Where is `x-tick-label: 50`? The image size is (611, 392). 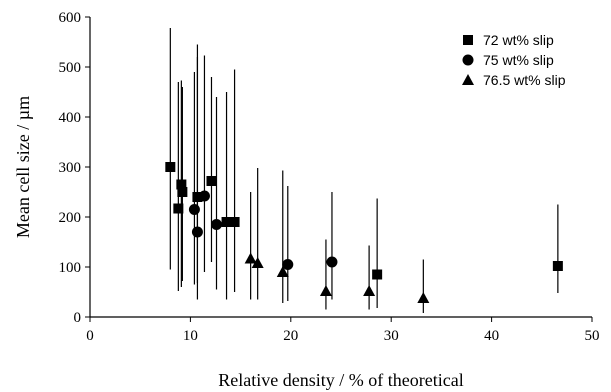
x-tick-label: 50 is located at coordinates (592, 336).